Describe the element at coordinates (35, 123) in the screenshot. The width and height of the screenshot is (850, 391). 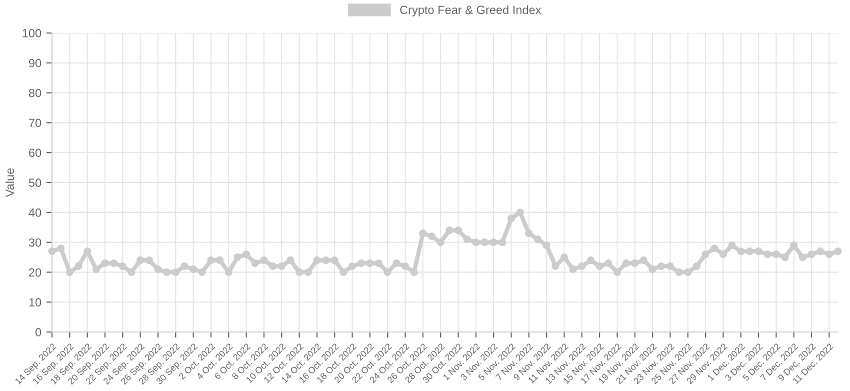
I see `y-tick-label: 70` at that location.